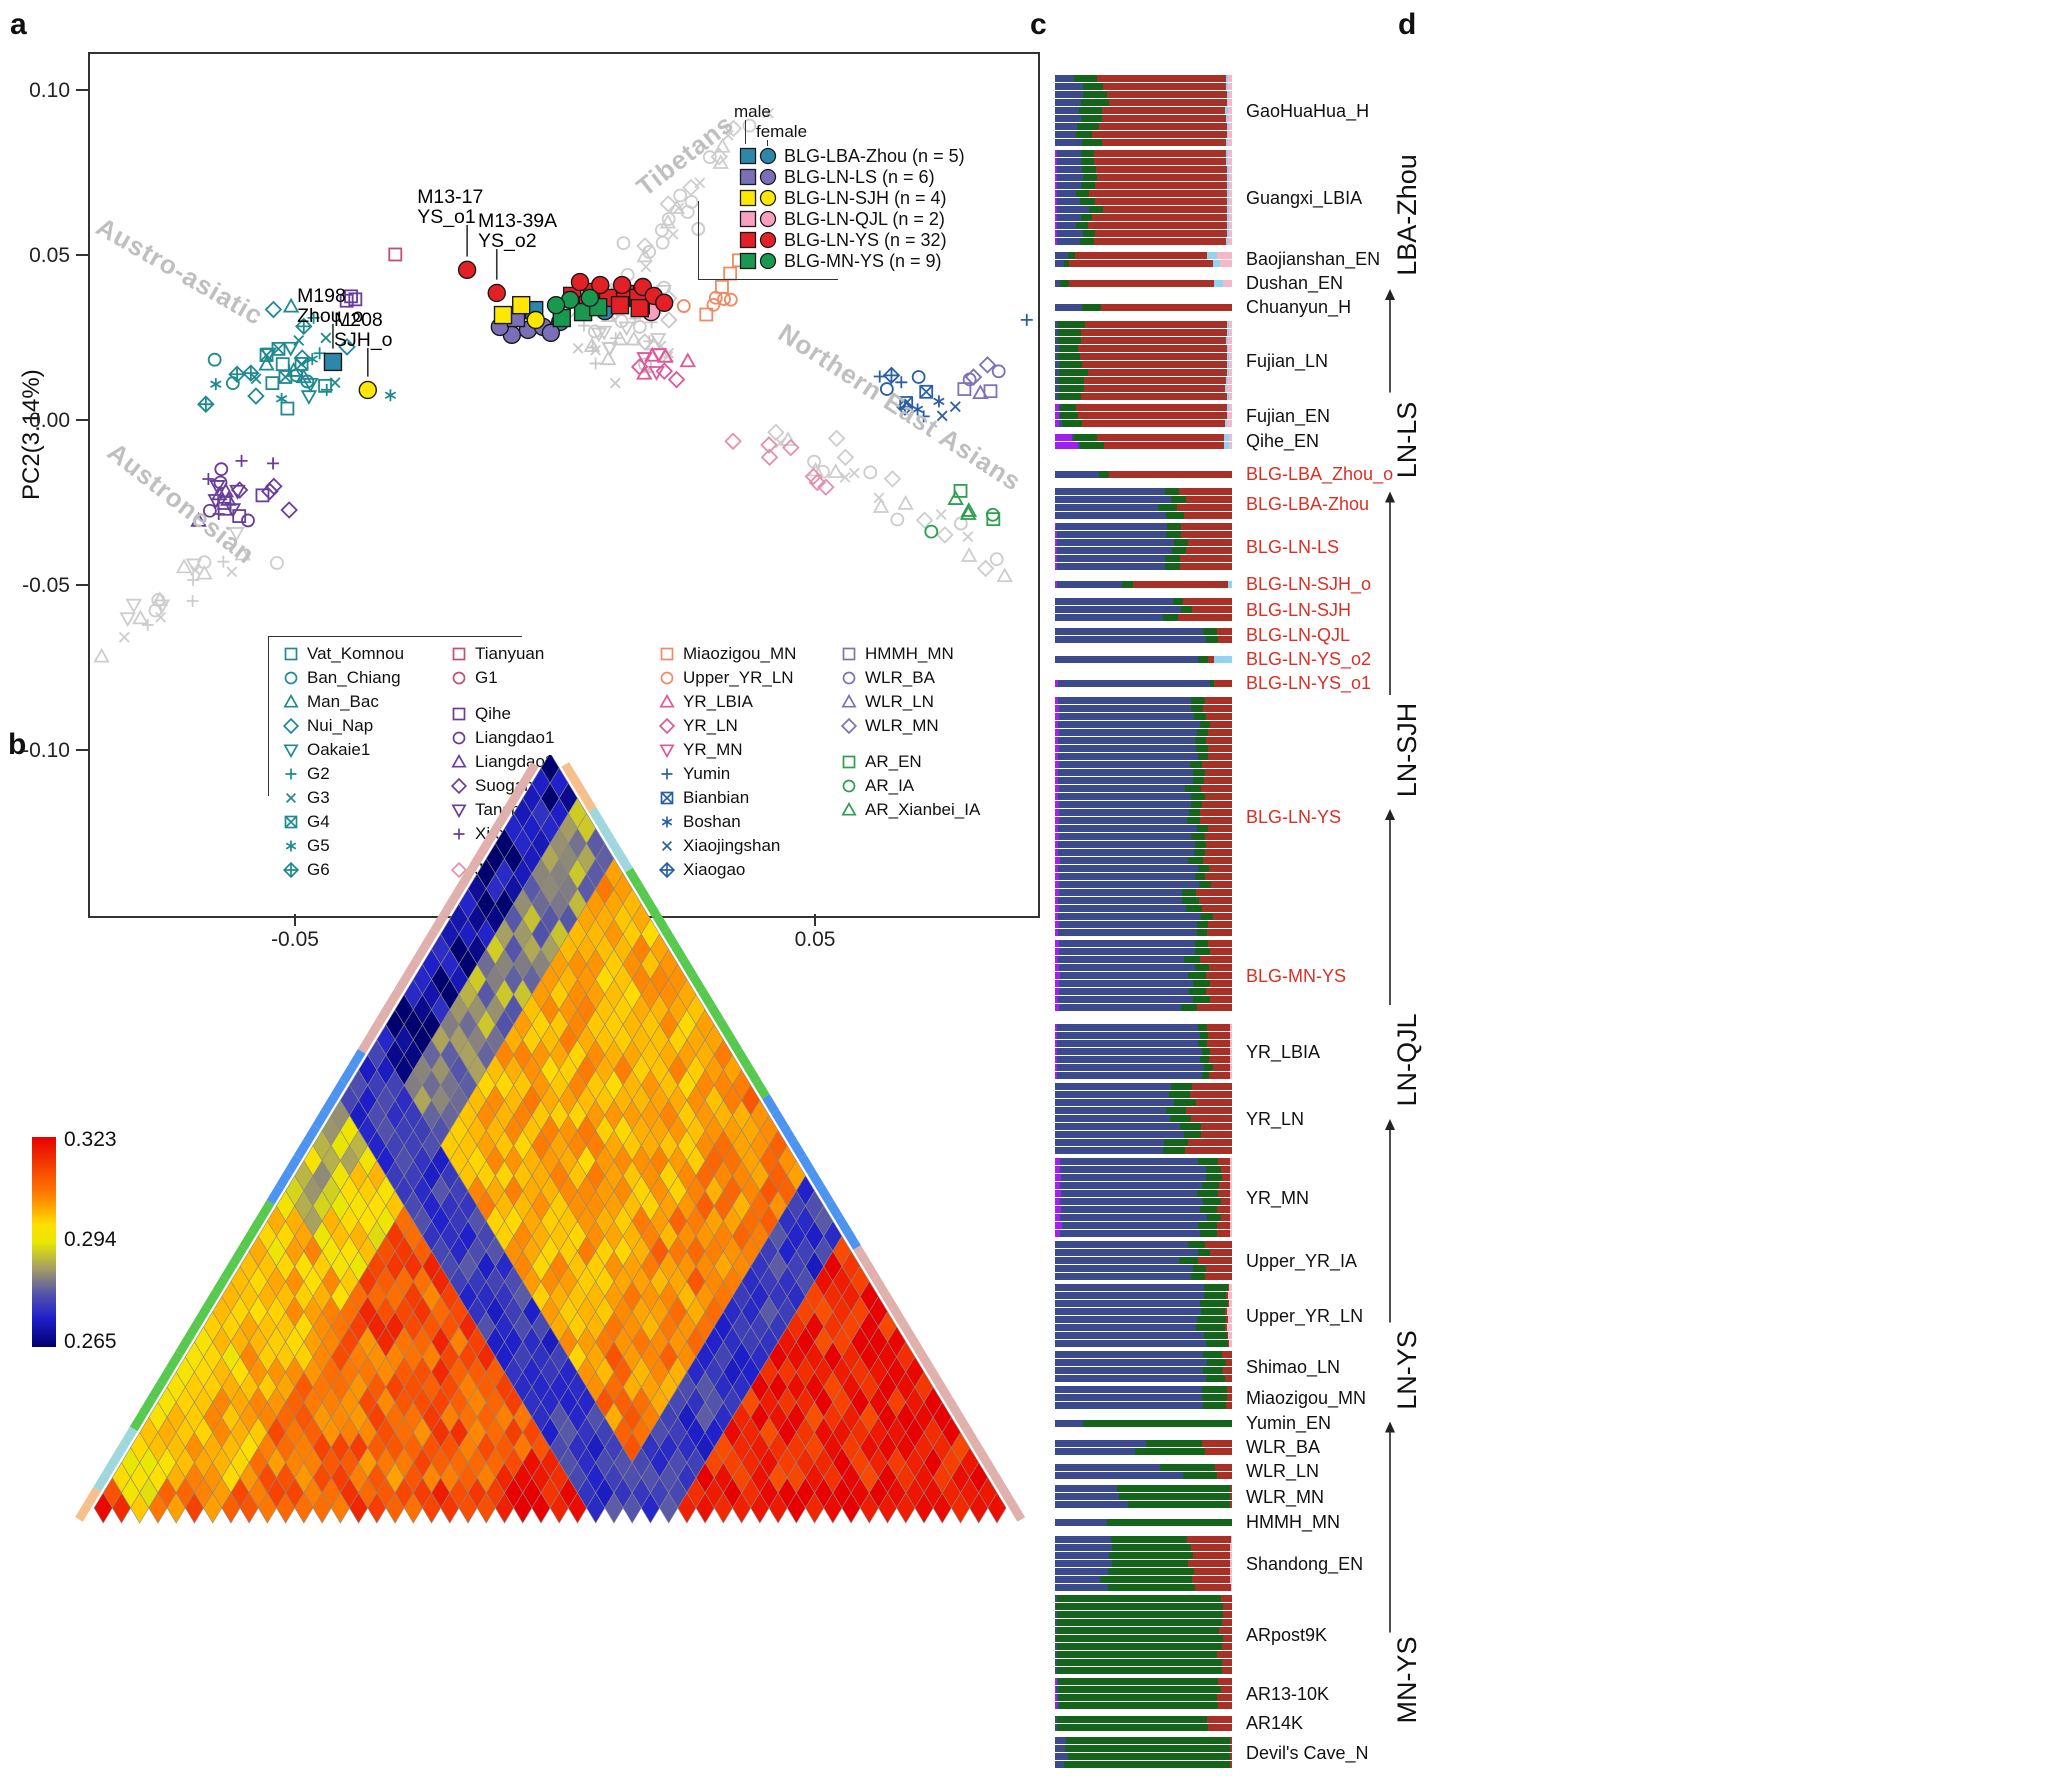 The image size is (2053, 1787). Describe the element at coordinates (925, 678) in the screenshot. I see `legend-item: WLR_BA` at that location.